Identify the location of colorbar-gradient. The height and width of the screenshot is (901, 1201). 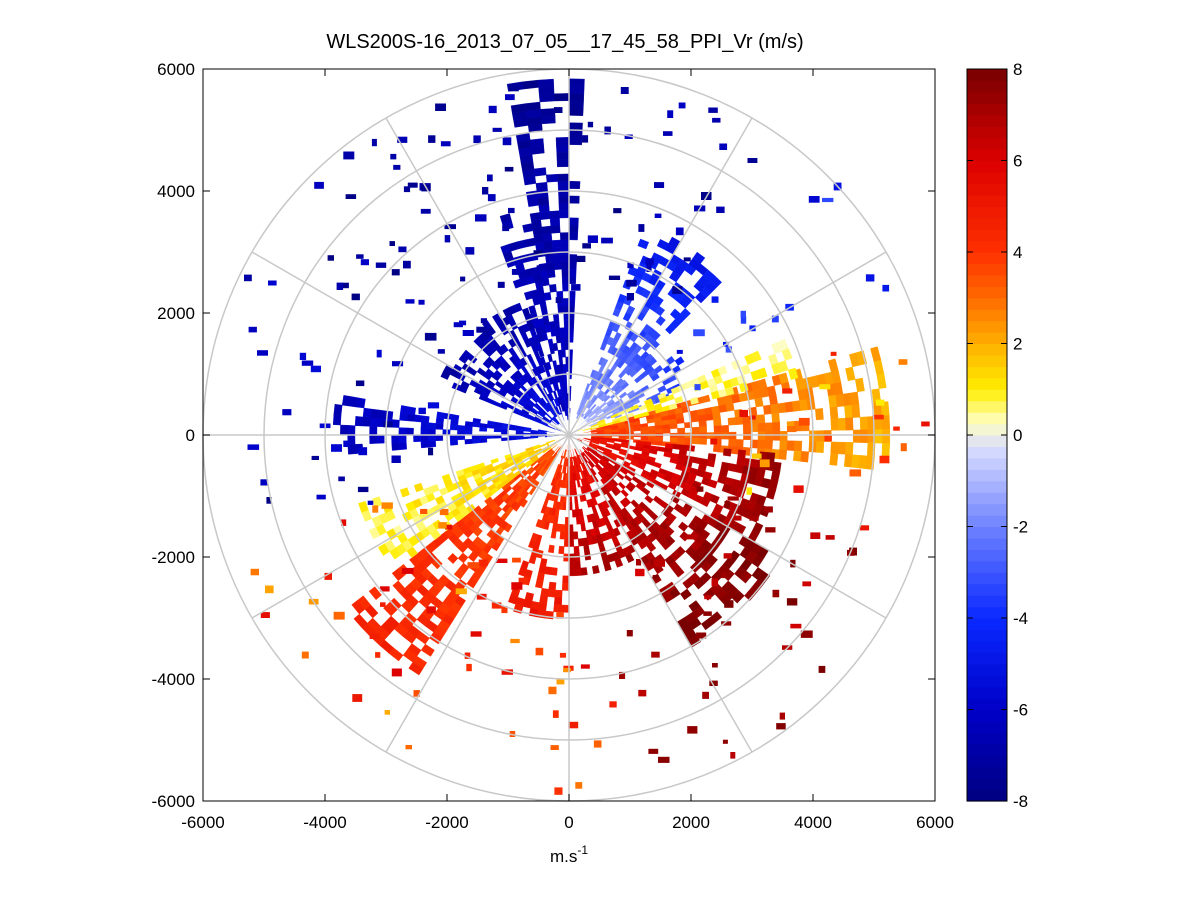
(987, 435).